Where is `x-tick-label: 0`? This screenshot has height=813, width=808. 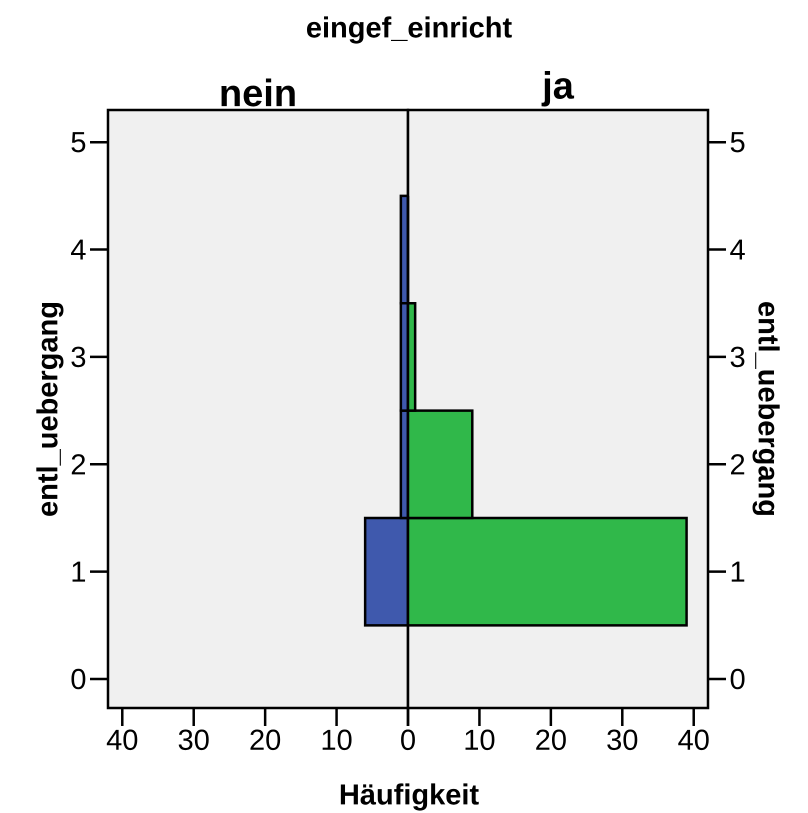
x-tick-label: 0 is located at coordinates (408, 740).